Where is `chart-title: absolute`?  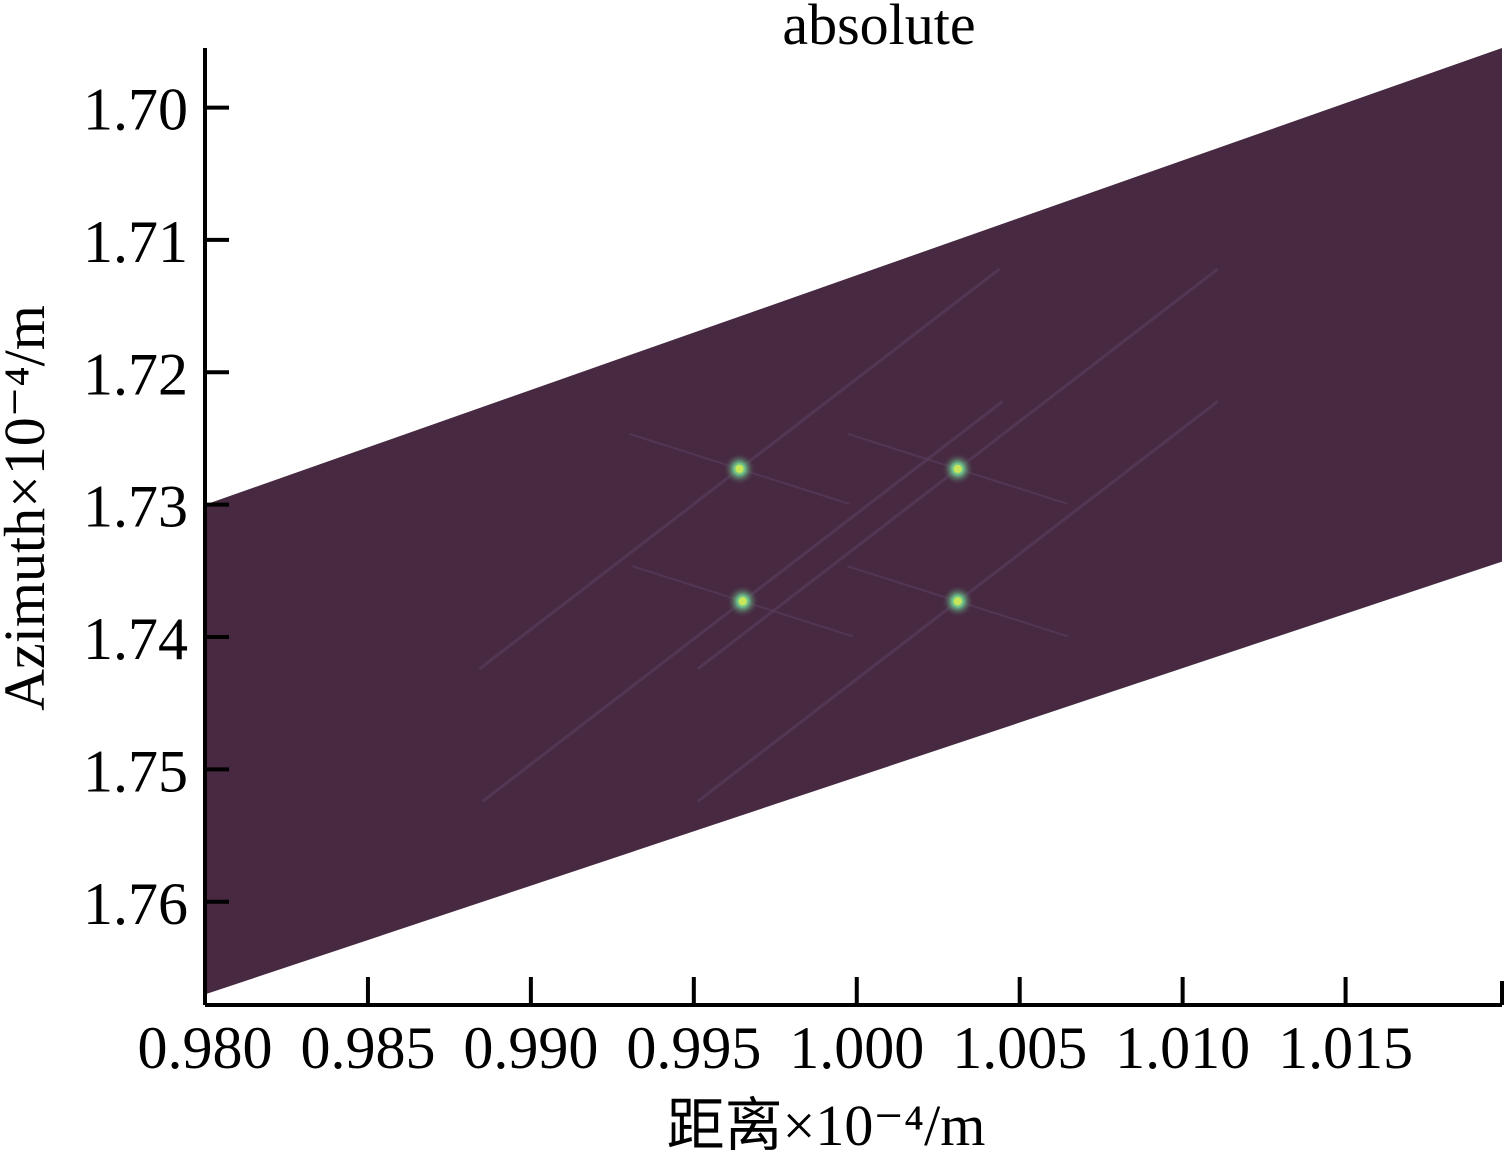 chart-title: absolute is located at coordinates (878, 28).